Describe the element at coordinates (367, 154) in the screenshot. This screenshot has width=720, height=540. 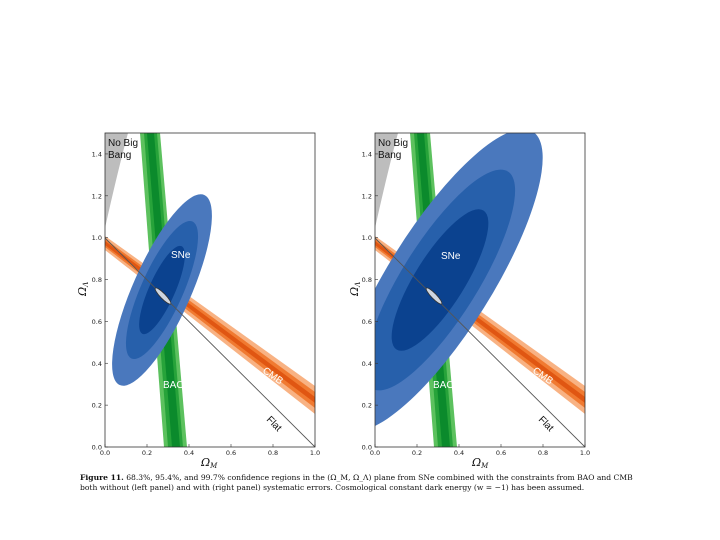
I see `right-y-tick-label: 1.4` at that location.